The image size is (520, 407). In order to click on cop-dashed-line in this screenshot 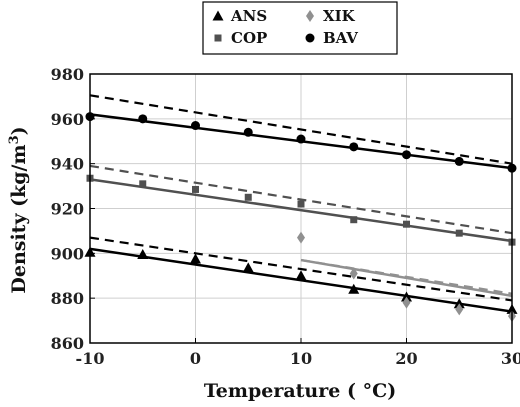, I will do `click(301, 199)`.